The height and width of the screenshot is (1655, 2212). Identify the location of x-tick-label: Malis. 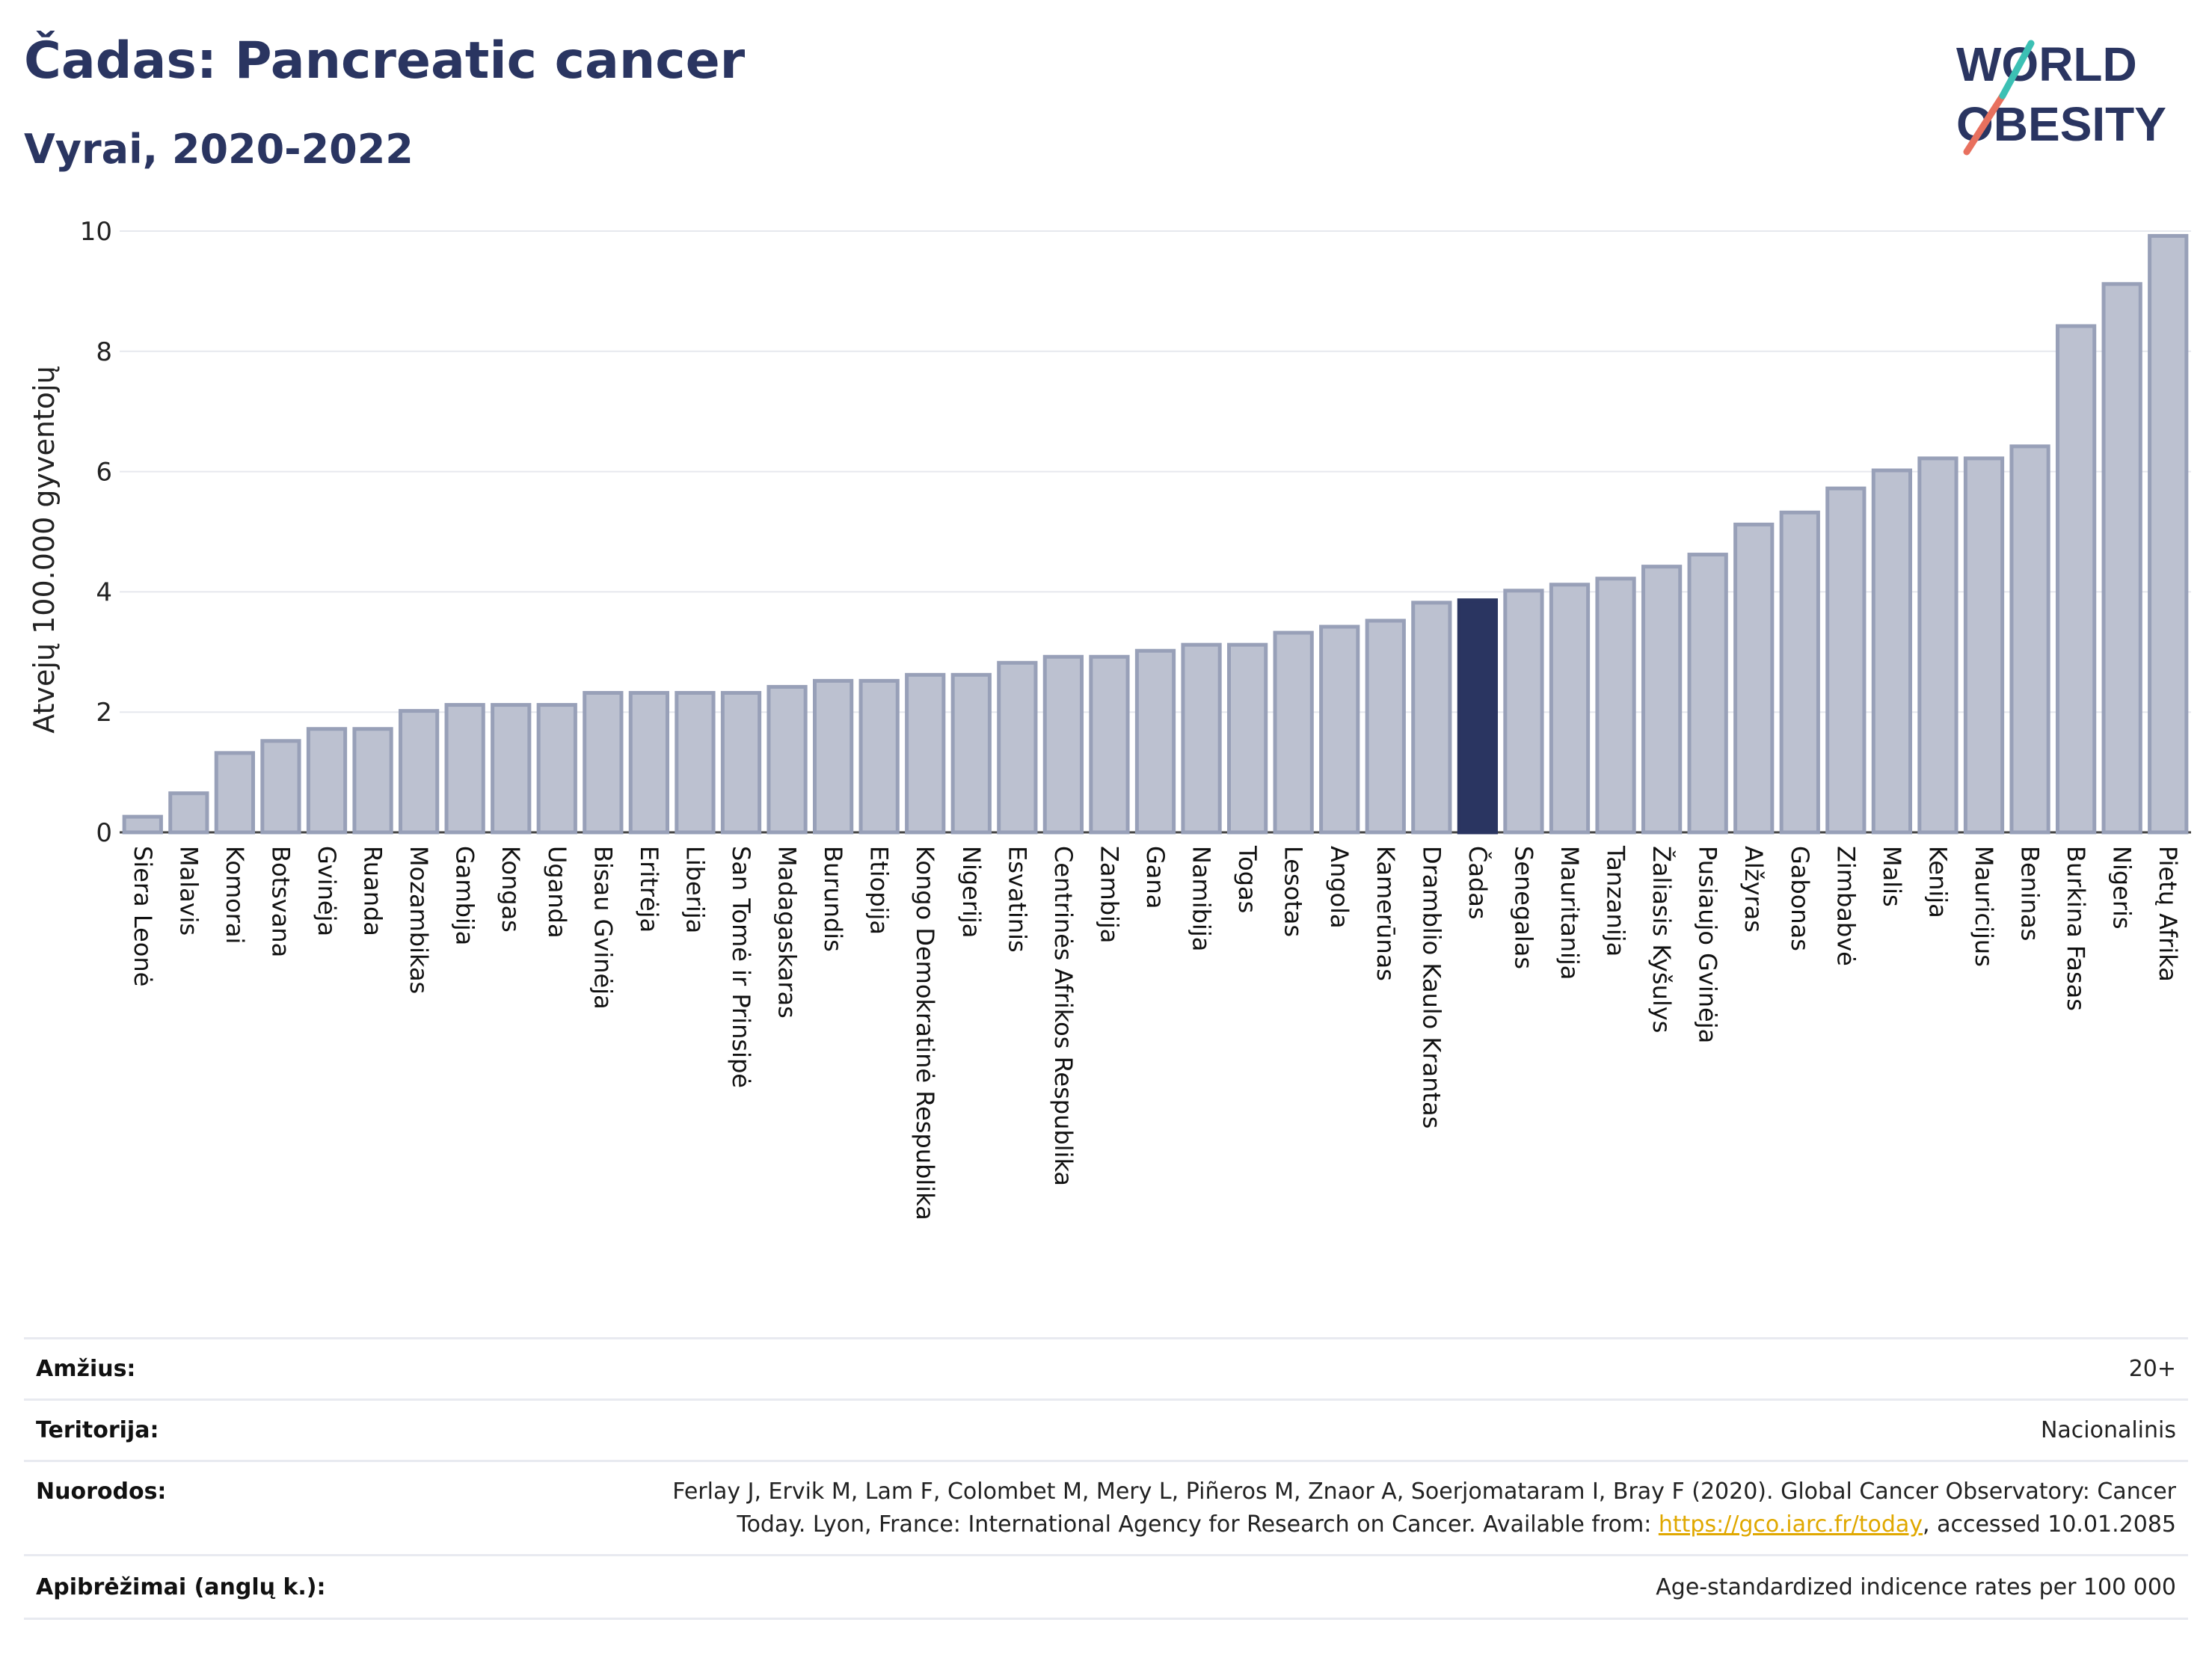
(1892, 876).